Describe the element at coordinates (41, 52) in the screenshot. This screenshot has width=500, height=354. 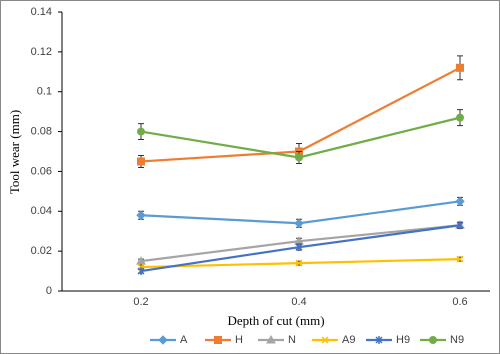
I see `y-tick-label: 0.12` at that location.